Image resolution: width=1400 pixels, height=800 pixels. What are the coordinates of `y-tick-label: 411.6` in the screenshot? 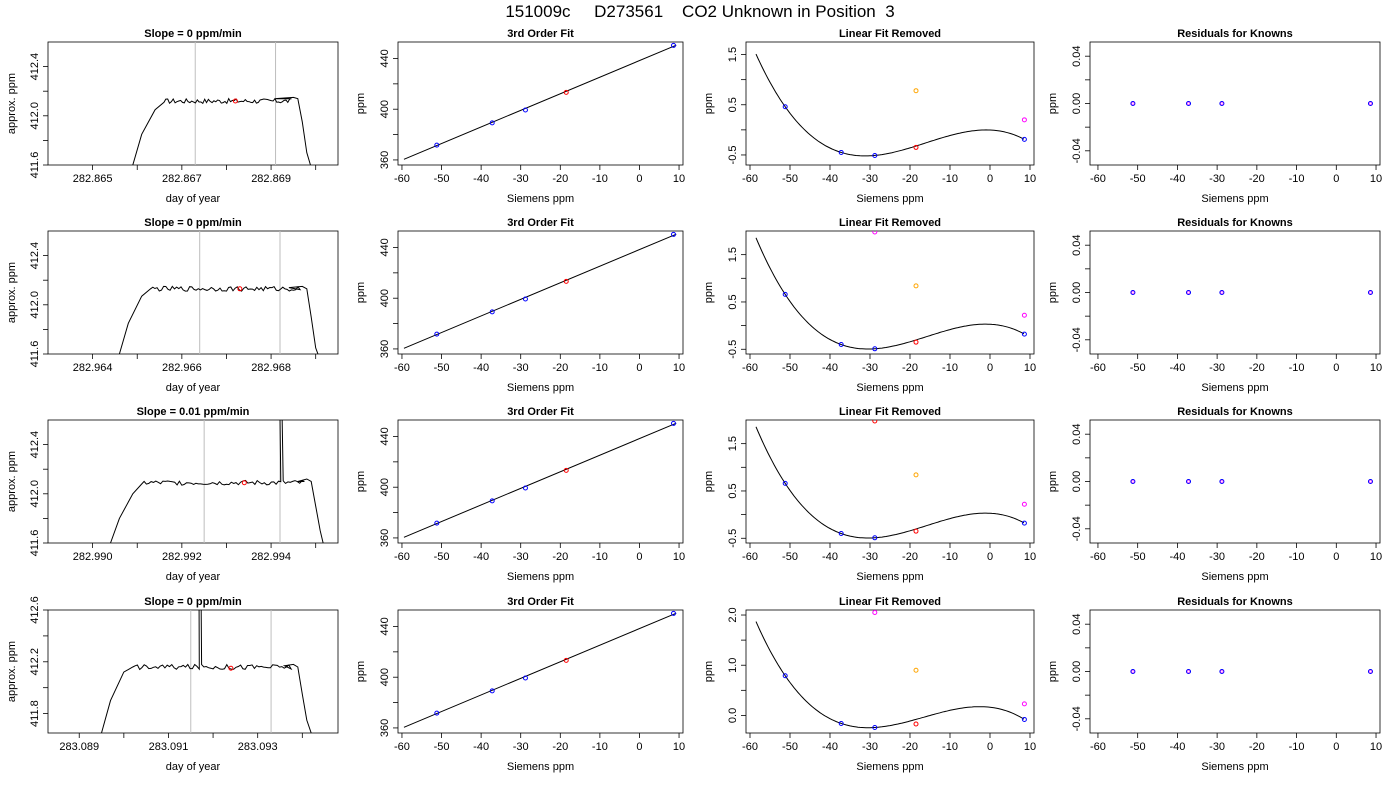 It's located at (35, 354).